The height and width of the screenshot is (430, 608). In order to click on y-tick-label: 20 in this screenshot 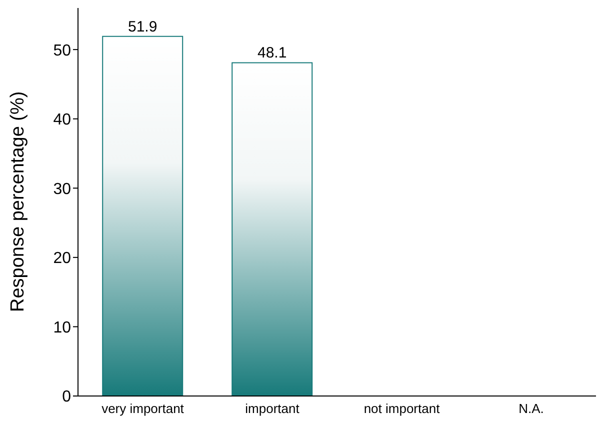, I will do `click(62, 259)`.